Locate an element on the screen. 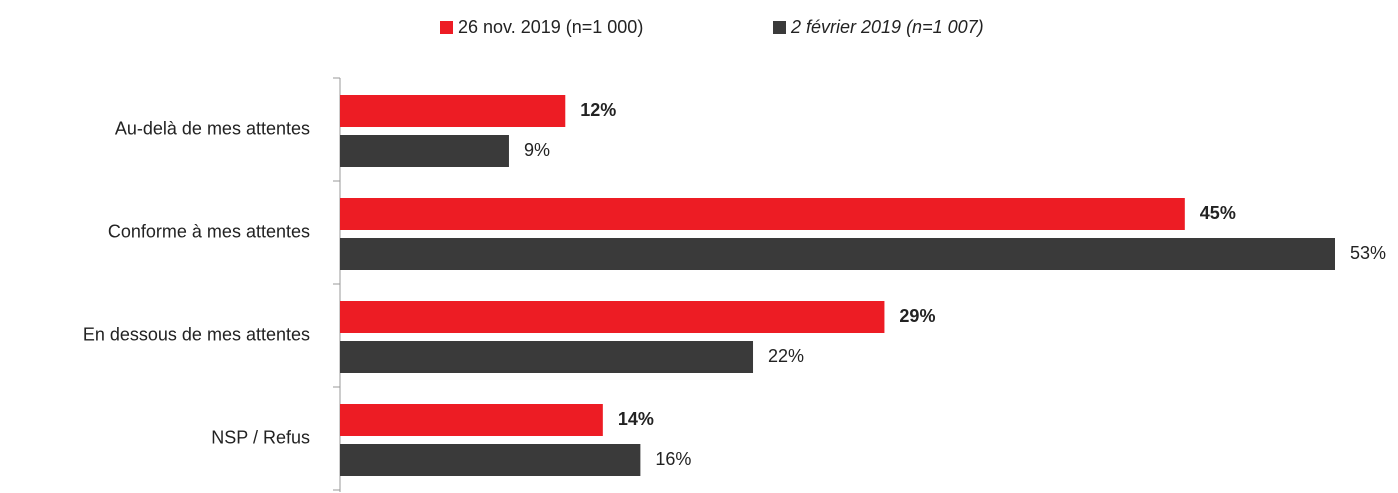  value-label: 22% is located at coordinates (786, 356).